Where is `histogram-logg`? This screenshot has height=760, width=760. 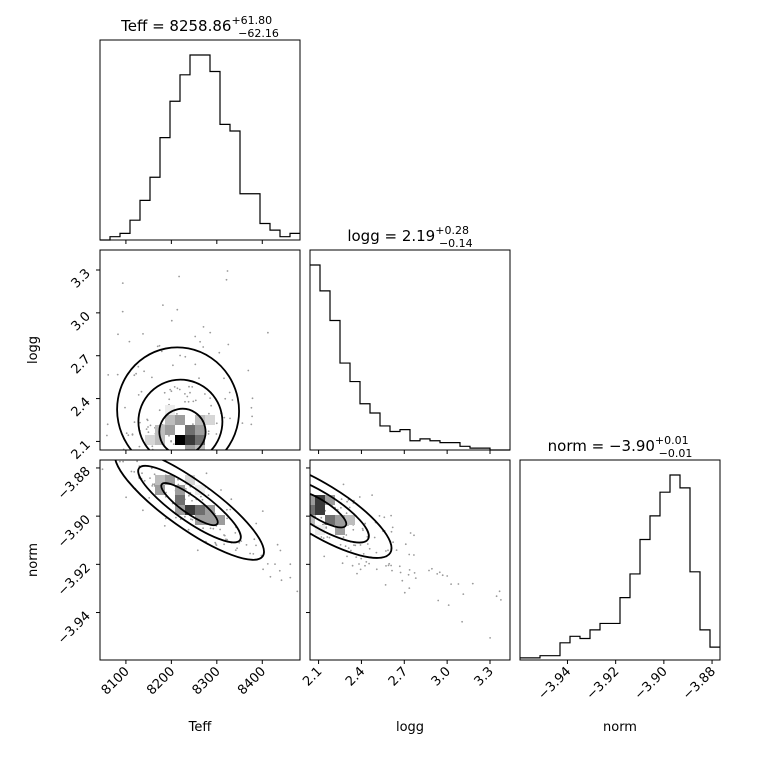
histogram-logg is located at coordinates (410, 357).